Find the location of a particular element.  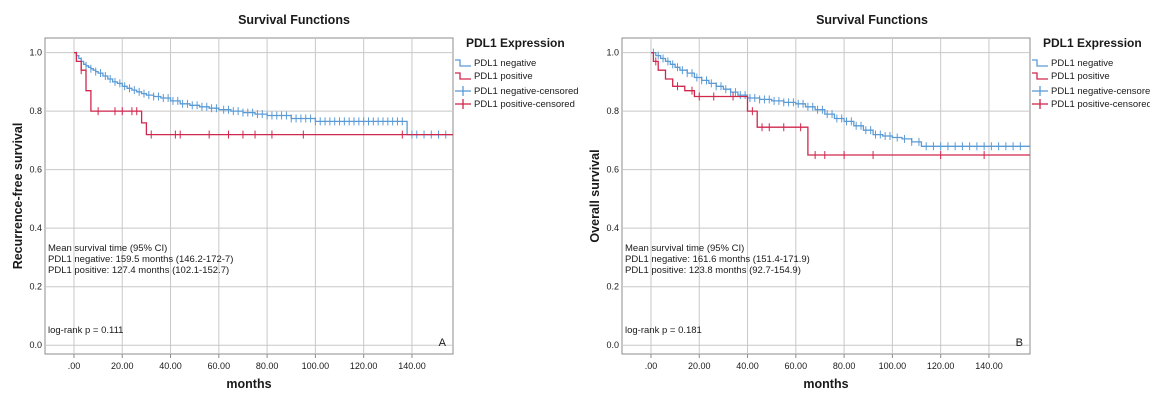

logrank-p: log-rank p = 0.181 is located at coordinates (663, 330).